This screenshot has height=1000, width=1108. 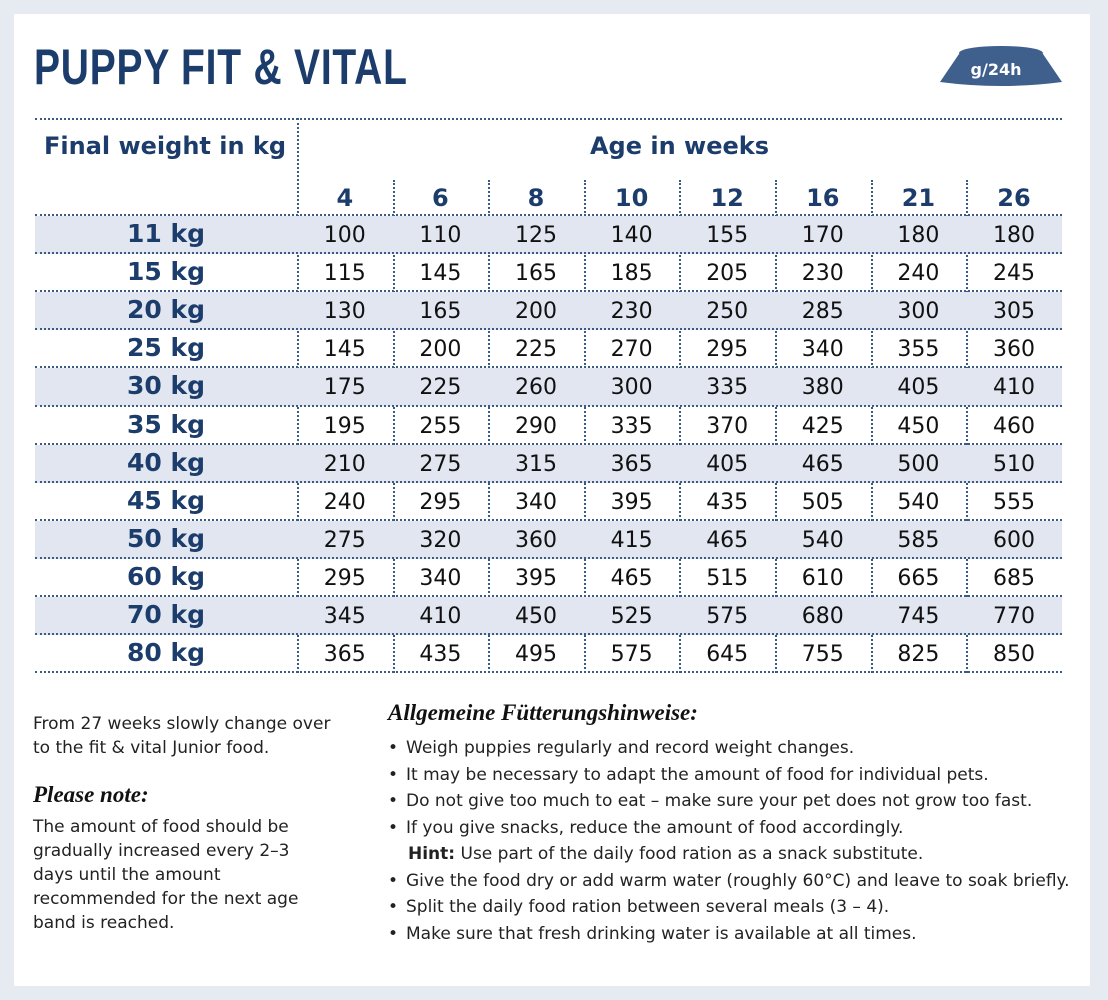 I want to click on column-header: 26, so click(x=1014, y=198).